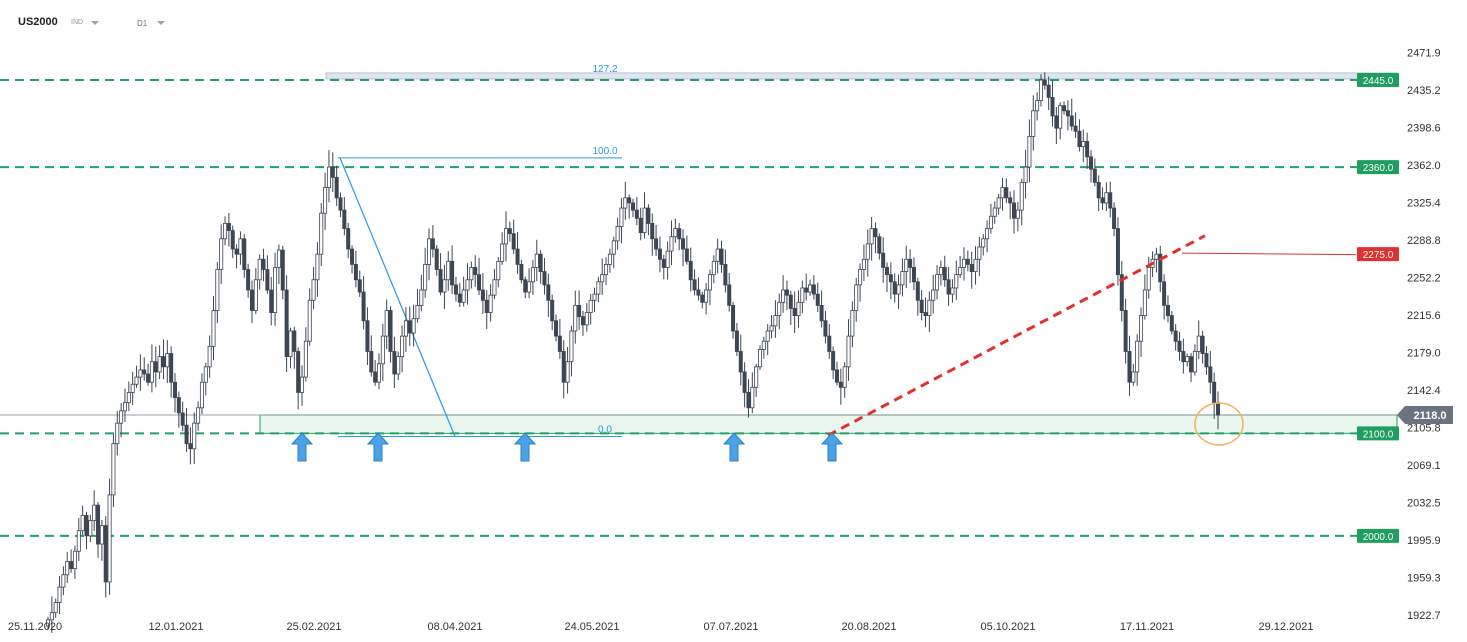  I want to click on timeframe-dropdown-icon, so click(161, 23).